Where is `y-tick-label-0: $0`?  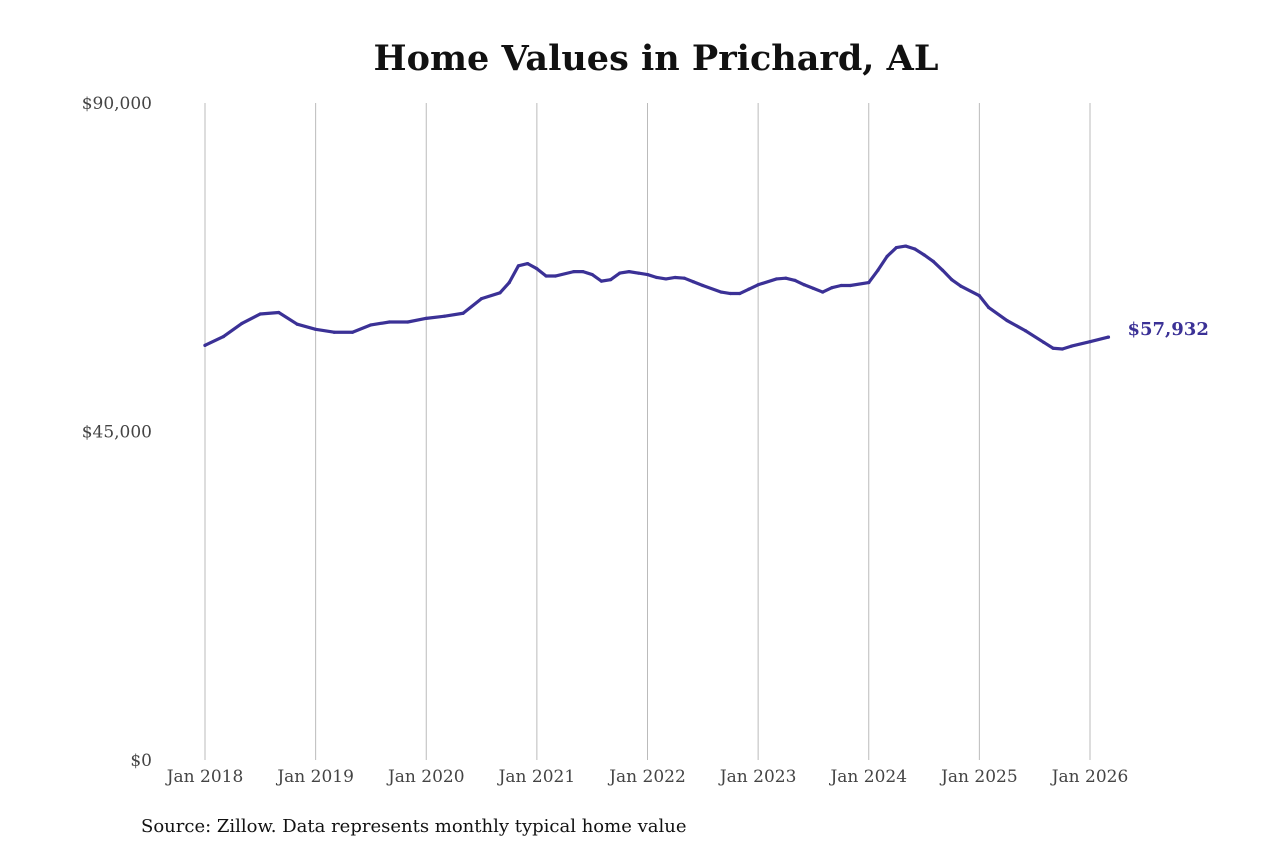
y-tick-label-0: $0 is located at coordinates (141, 761).